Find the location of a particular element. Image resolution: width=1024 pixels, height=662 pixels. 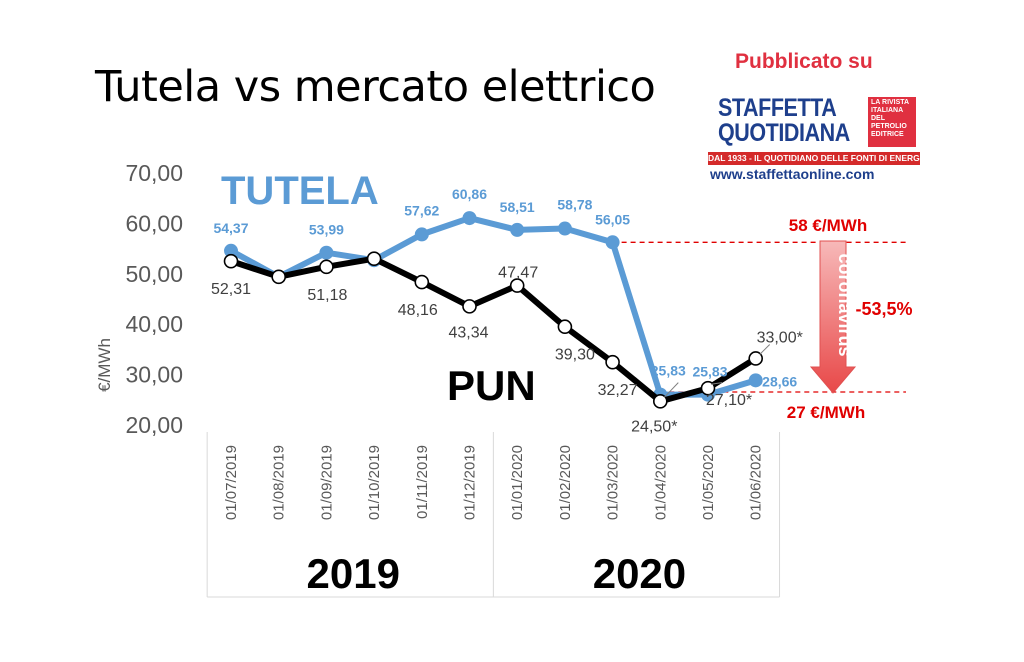

x-tick-label: 01/09/2019 is located at coordinates (326, 482).